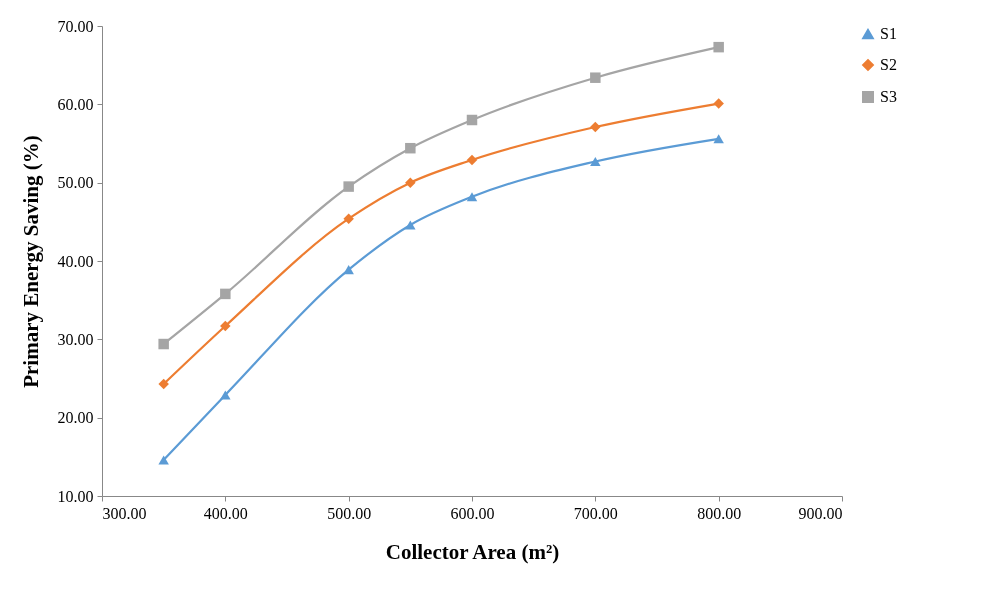  What do you see at coordinates (225, 513) in the screenshot?
I see `x-tick-label: 400.00` at bounding box center [225, 513].